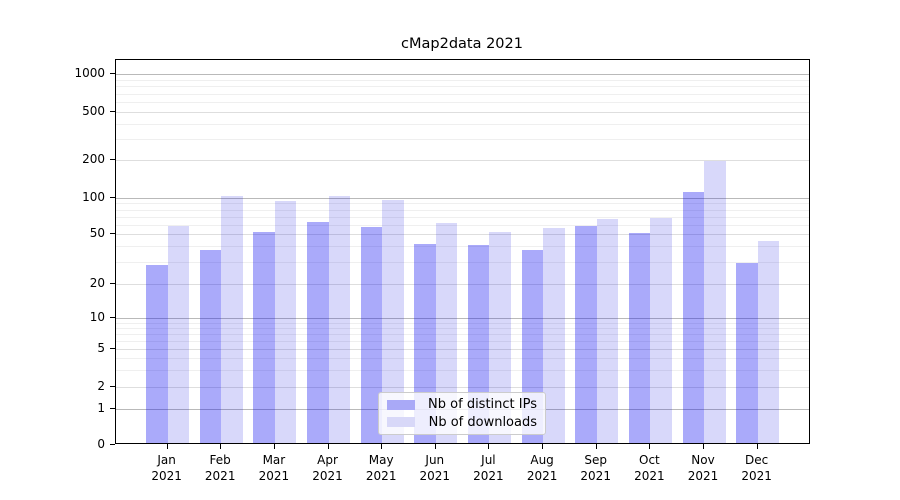  What do you see at coordinates (89, 73) in the screenshot?
I see `y-tick-label: 1000` at bounding box center [89, 73].